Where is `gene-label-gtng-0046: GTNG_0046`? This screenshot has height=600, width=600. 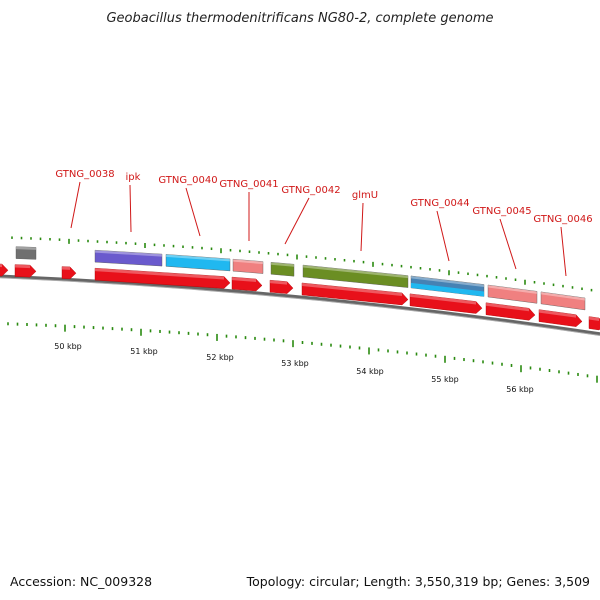
gene-label-gtng-0046: GTNG_0046 is located at coordinates (562, 219).